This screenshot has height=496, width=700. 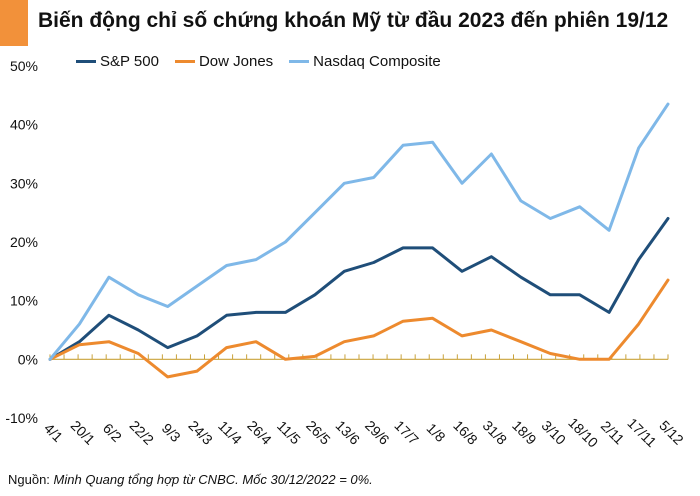 What do you see at coordinates (83, 432) in the screenshot?
I see `x-tick-label: 20/1` at bounding box center [83, 432].